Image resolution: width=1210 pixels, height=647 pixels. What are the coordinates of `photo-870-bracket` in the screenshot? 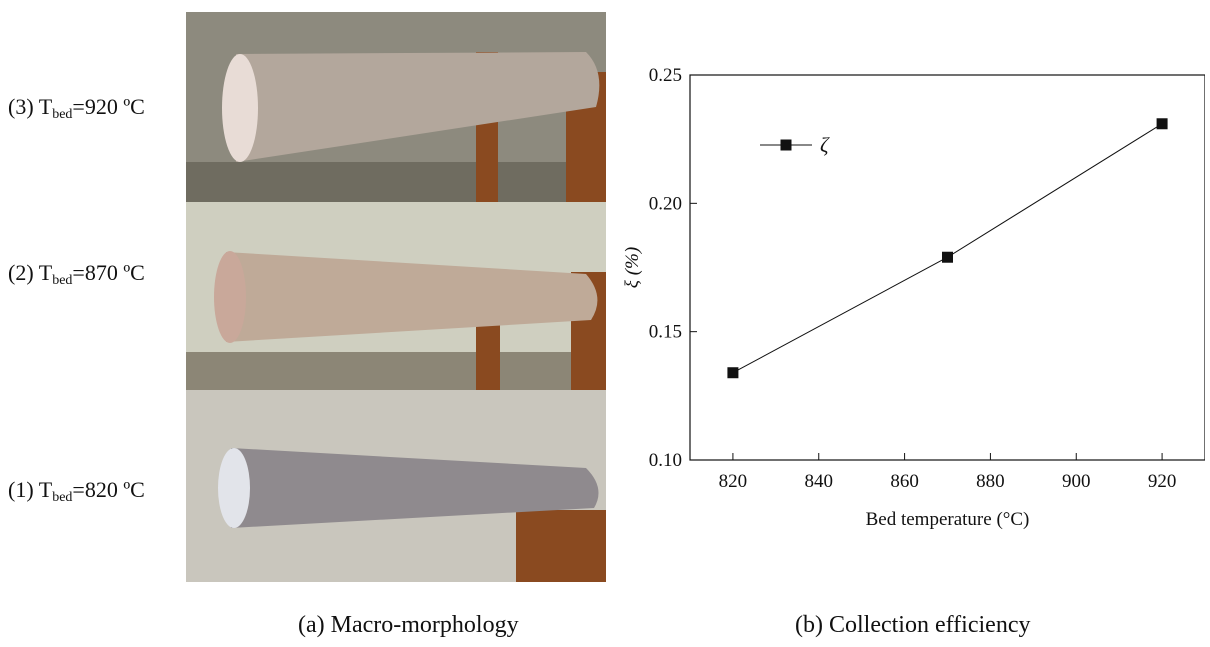 It's located at (488, 356).